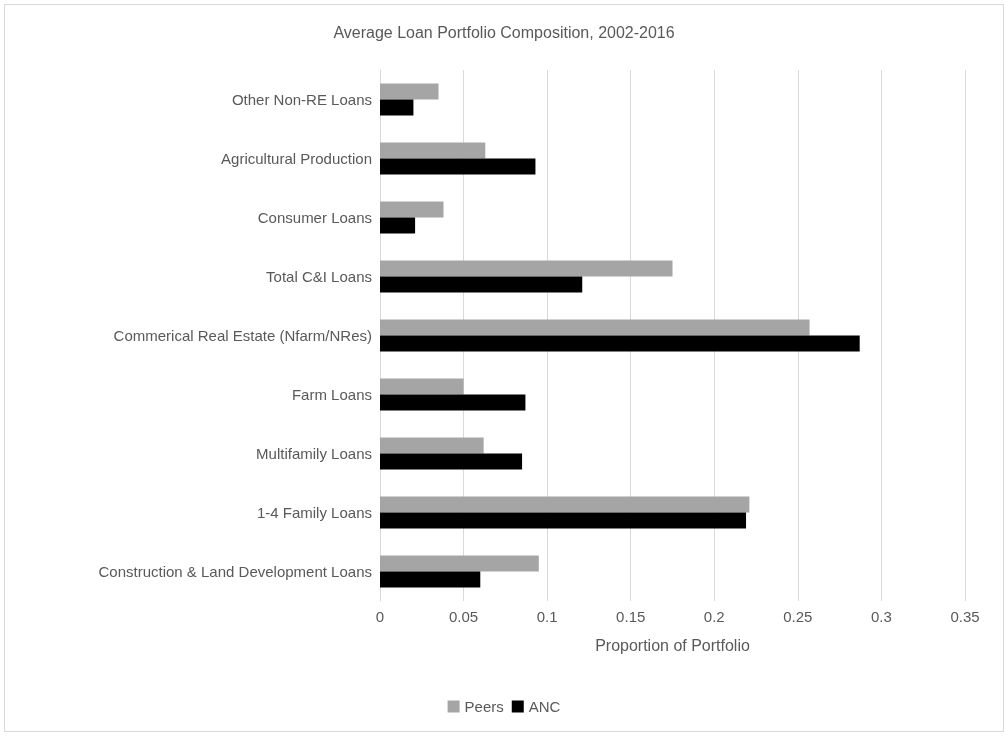 The height and width of the screenshot is (736, 1008). I want to click on chart-title: Average Loan Portfolio Composition, 2002-2016, so click(504, 32).